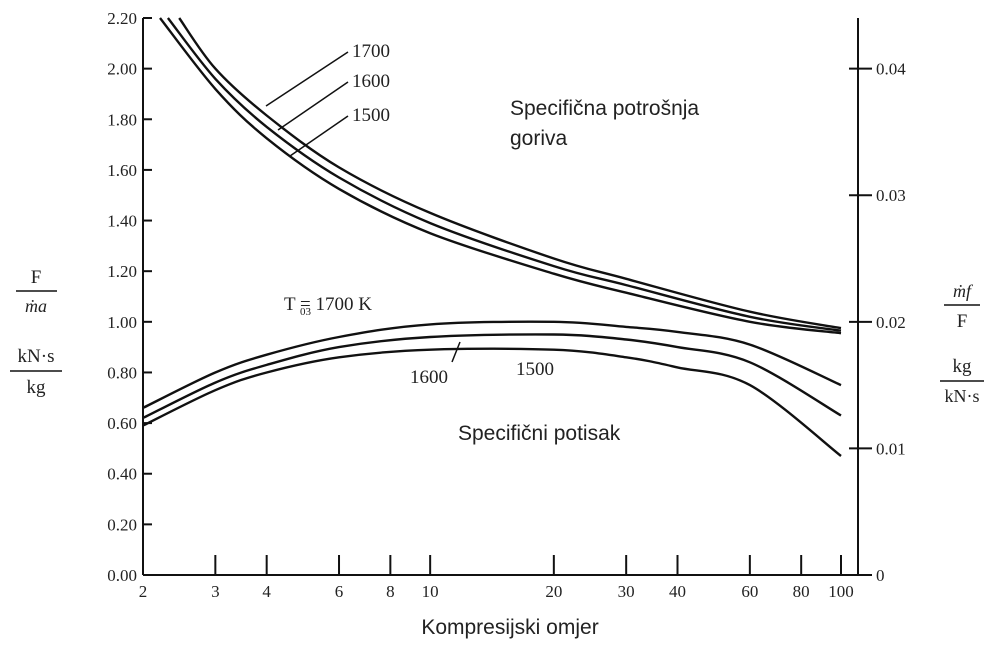  Describe the element at coordinates (535, 369) in the screenshot. I see `thrust-label-1500: 1500` at that location.